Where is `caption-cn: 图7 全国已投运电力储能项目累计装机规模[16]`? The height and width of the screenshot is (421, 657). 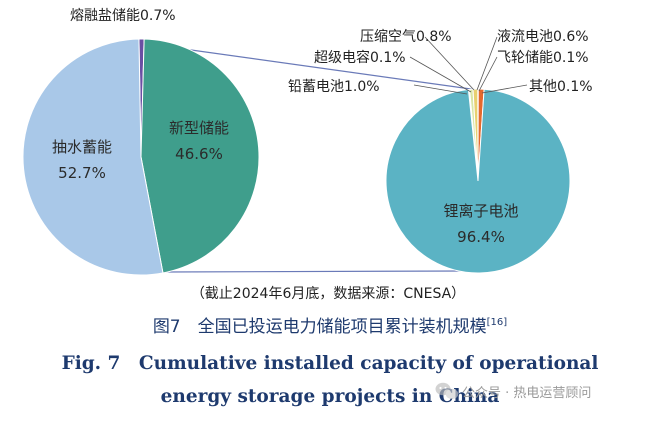 caption-cn: 图7 全国已投运电力储能项目累计装机规模[16] is located at coordinates (330, 327).